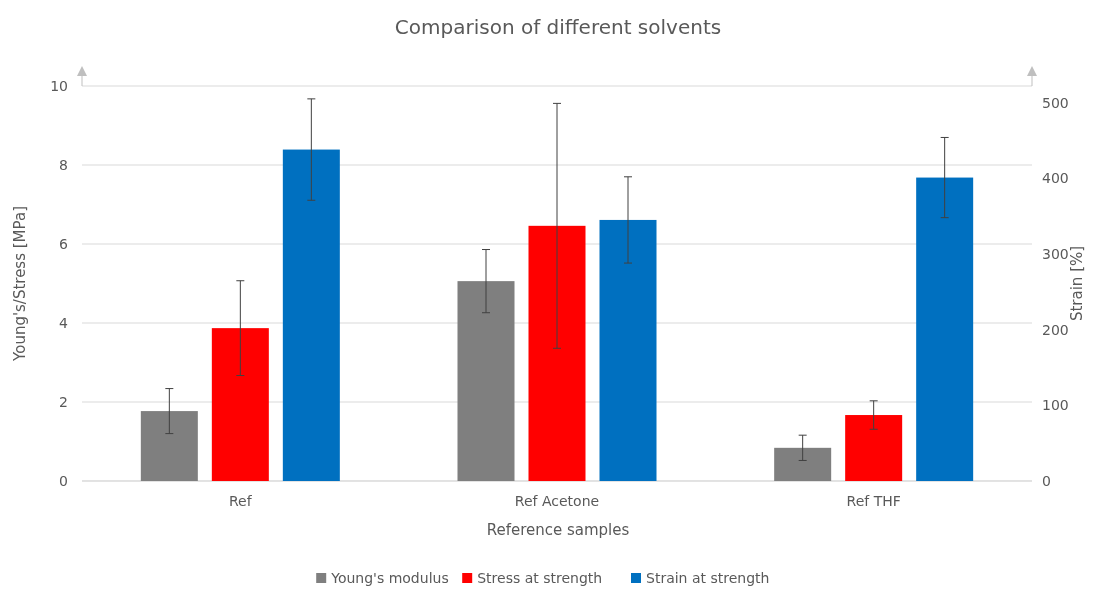 The height and width of the screenshot is (592, 1104). I want to click on legend-label: Stress at strength, so click(540, 578).